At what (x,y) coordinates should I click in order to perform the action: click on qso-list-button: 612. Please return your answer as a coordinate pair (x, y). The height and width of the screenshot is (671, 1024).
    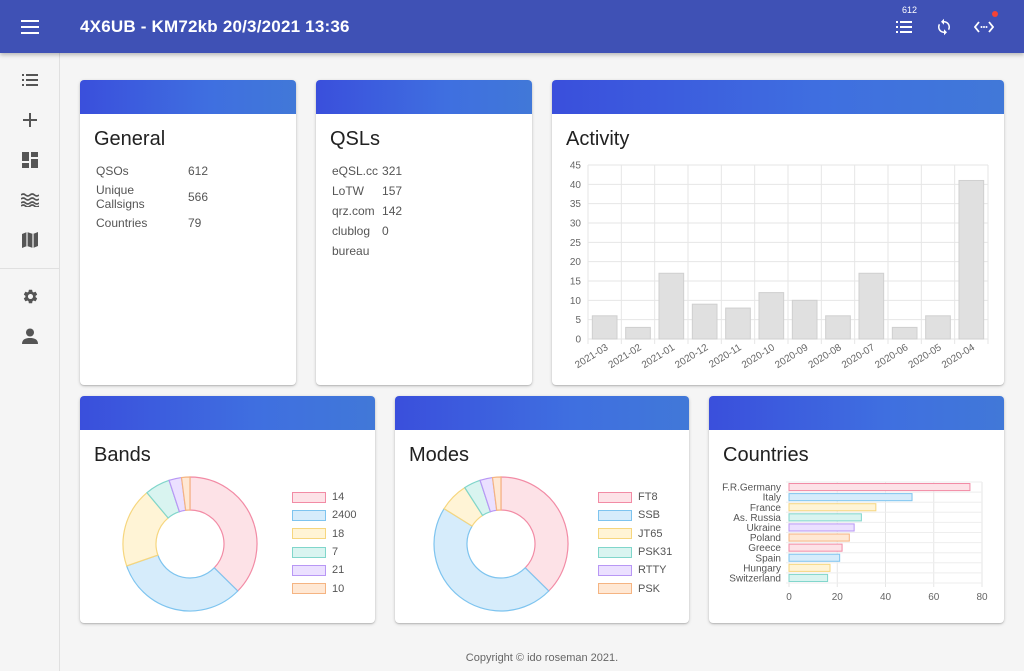
    Looking at the image, I should click on (904, 22).